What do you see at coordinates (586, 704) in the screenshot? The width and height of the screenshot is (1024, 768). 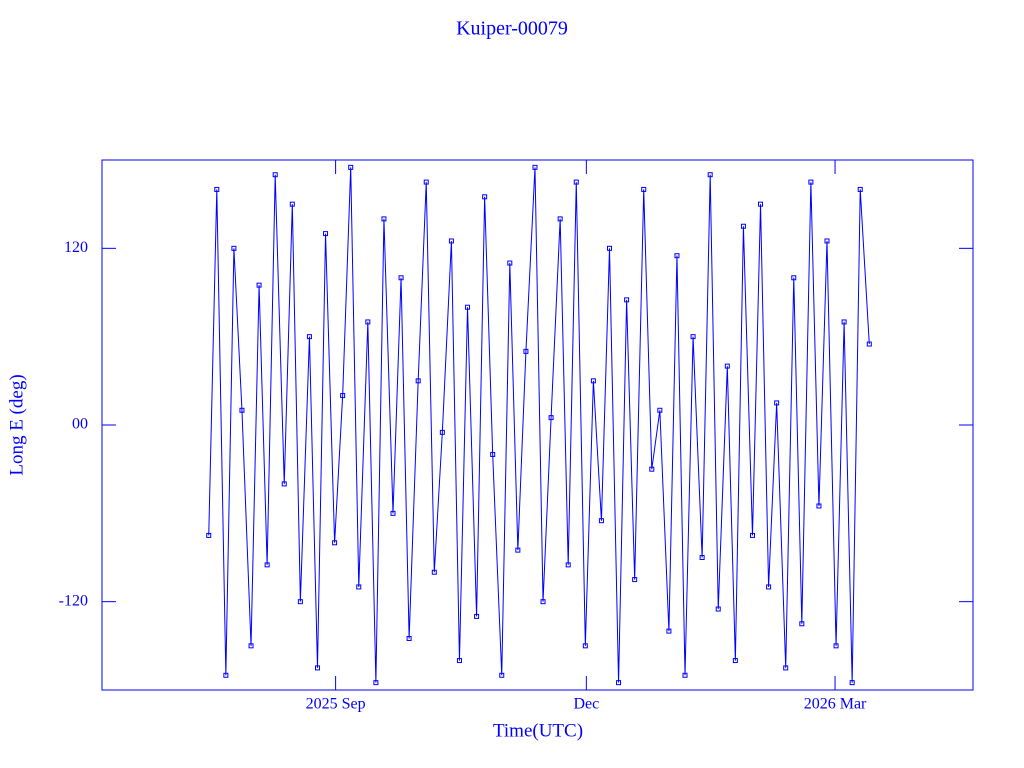 I see `x-tick-label: Dec` at bounding box center [586, 704].